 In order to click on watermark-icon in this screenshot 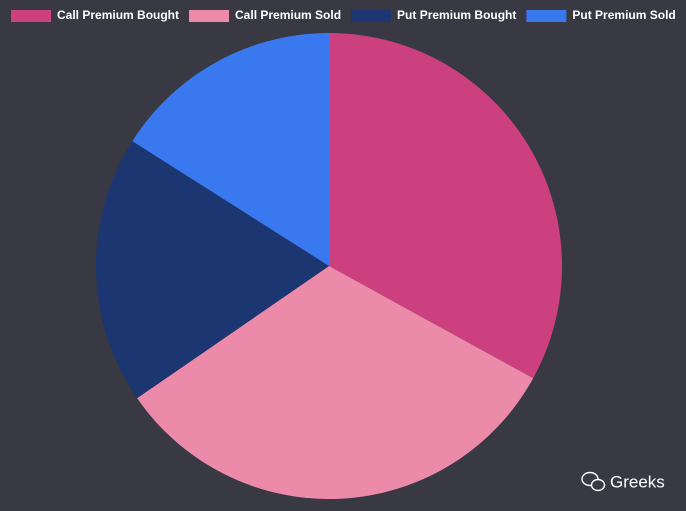, I will do `click(593, 481)`.